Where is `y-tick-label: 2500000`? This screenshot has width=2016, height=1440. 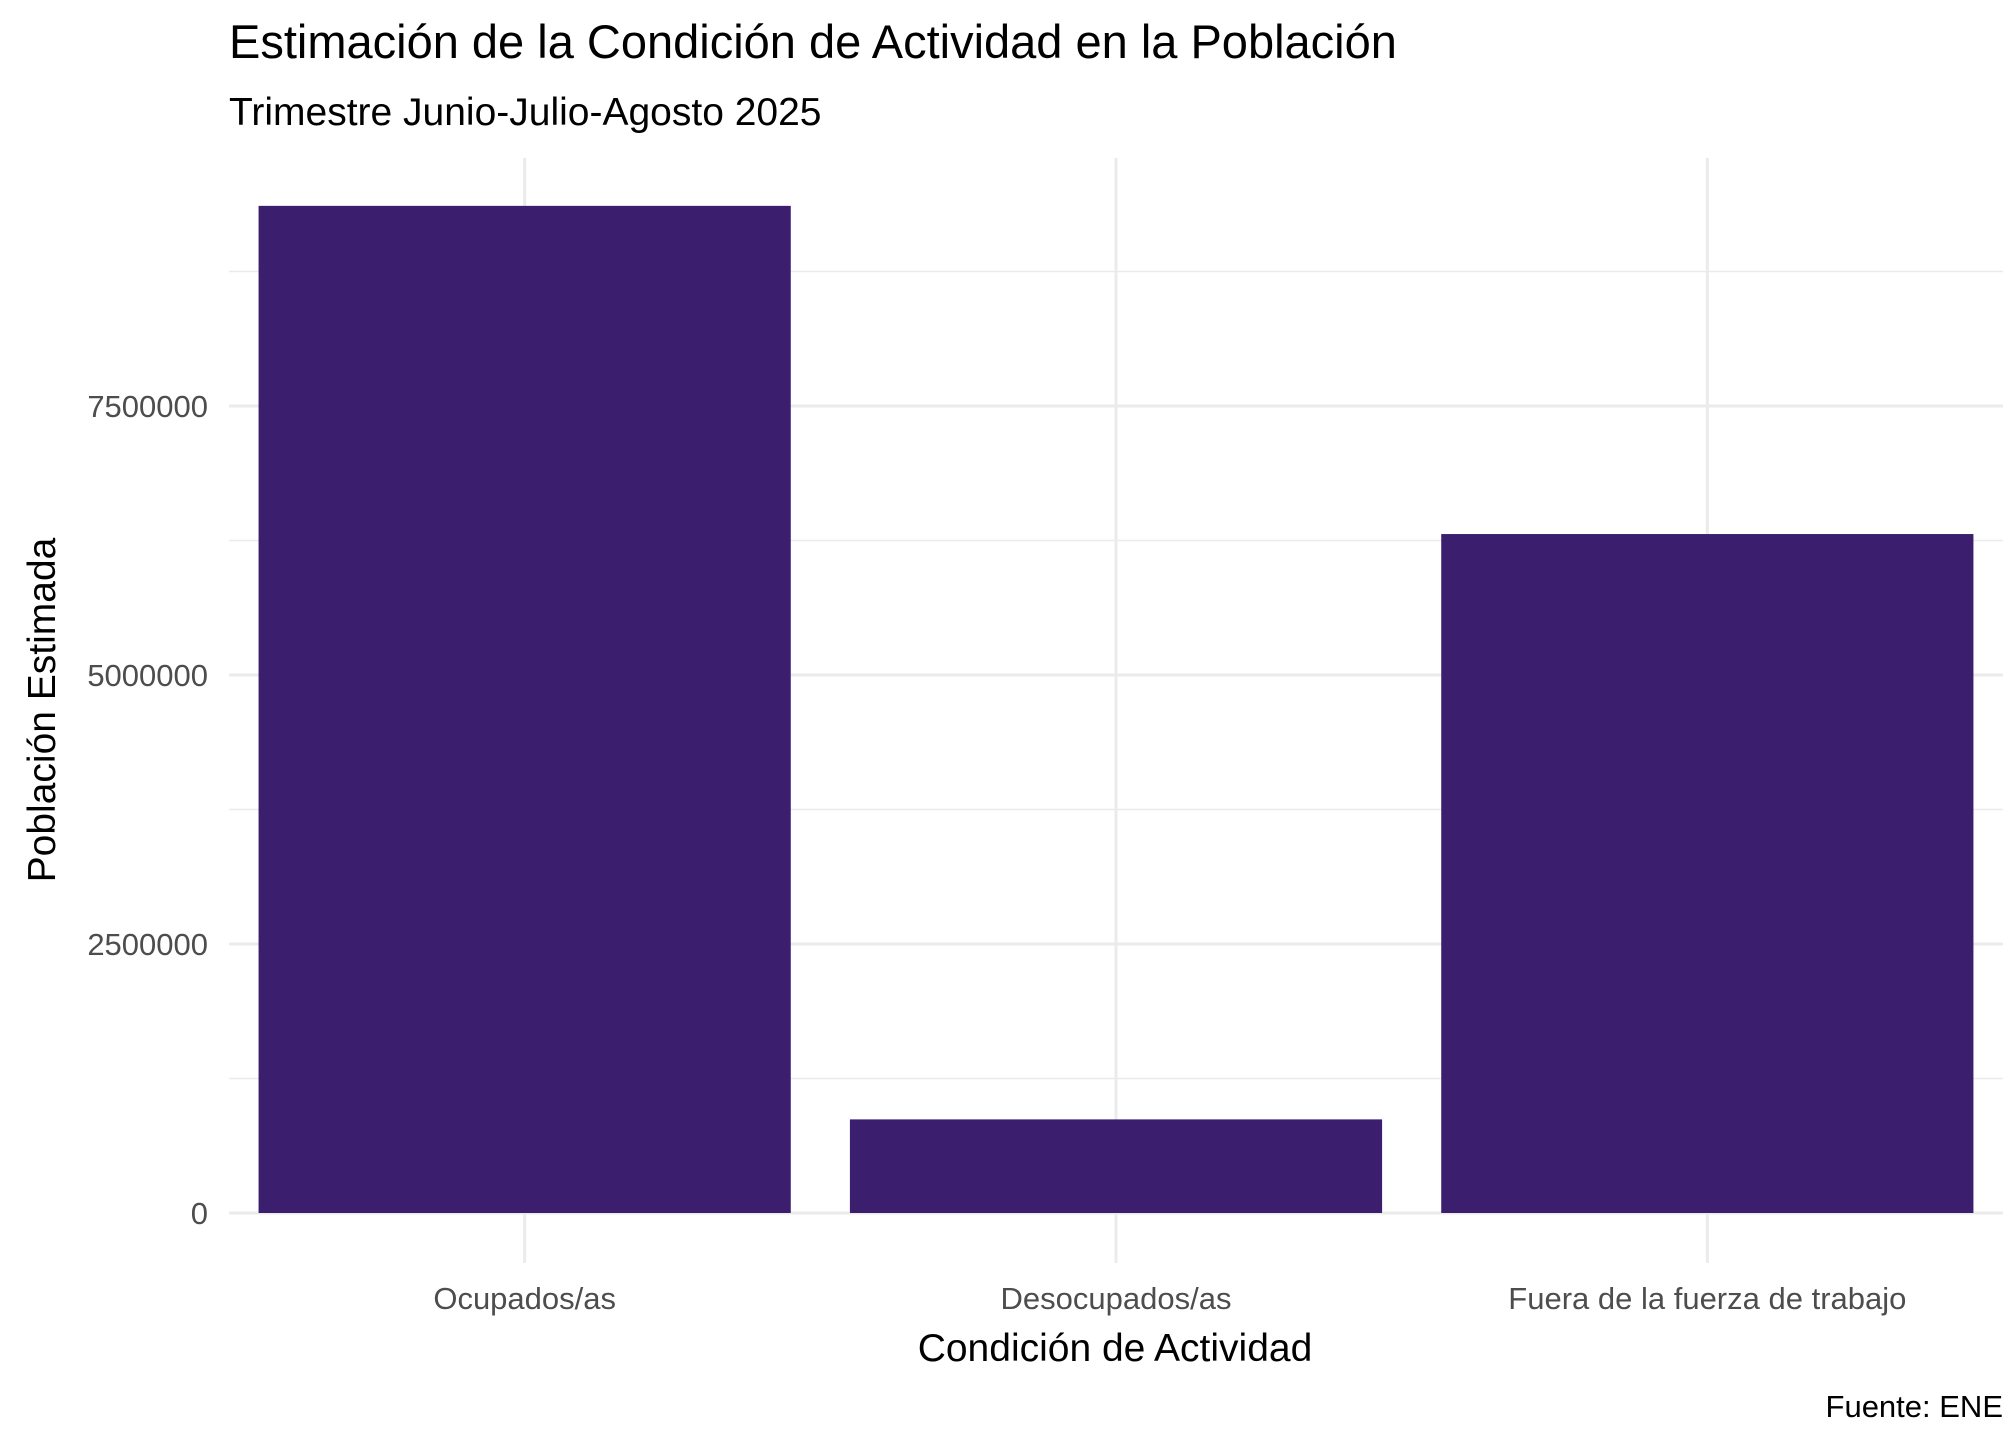
y-tick-label: 2500000 is located at coordinates (147, 944).